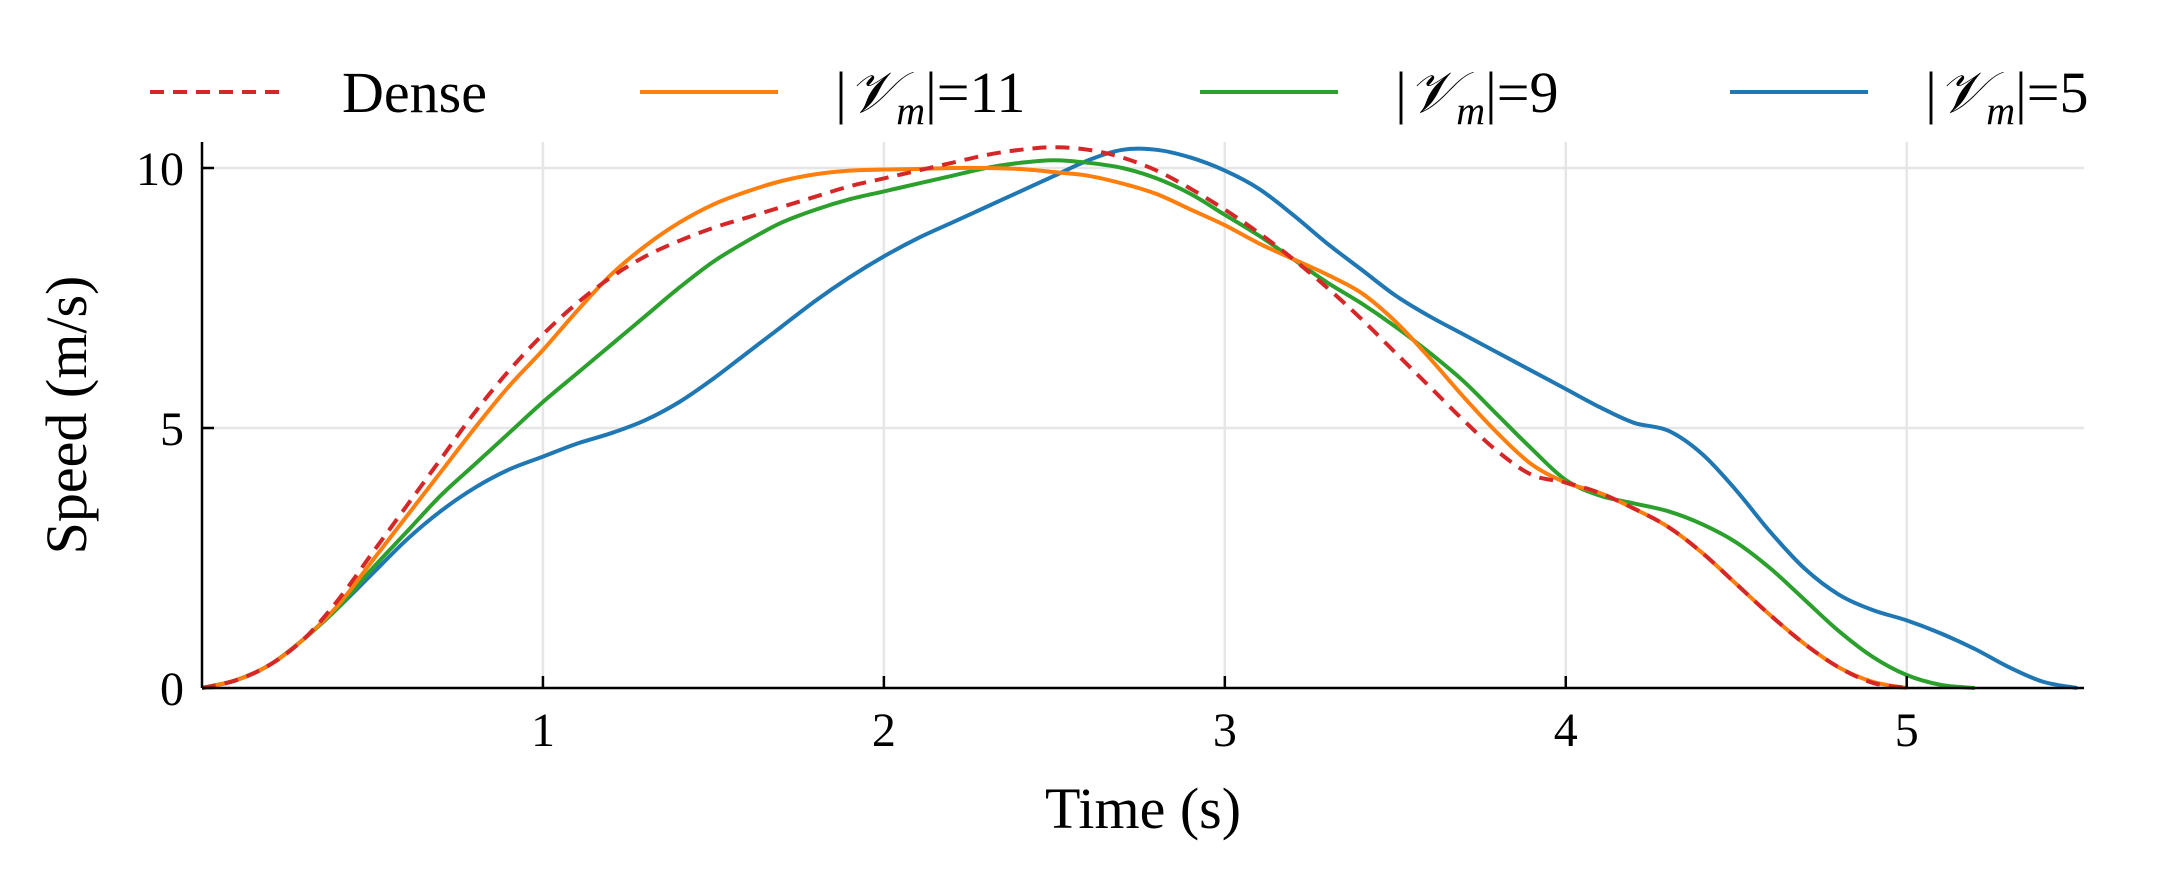 The image size is (2172, 874). I want to click on legend-label-value-3: |=5, so click(2051, 92).